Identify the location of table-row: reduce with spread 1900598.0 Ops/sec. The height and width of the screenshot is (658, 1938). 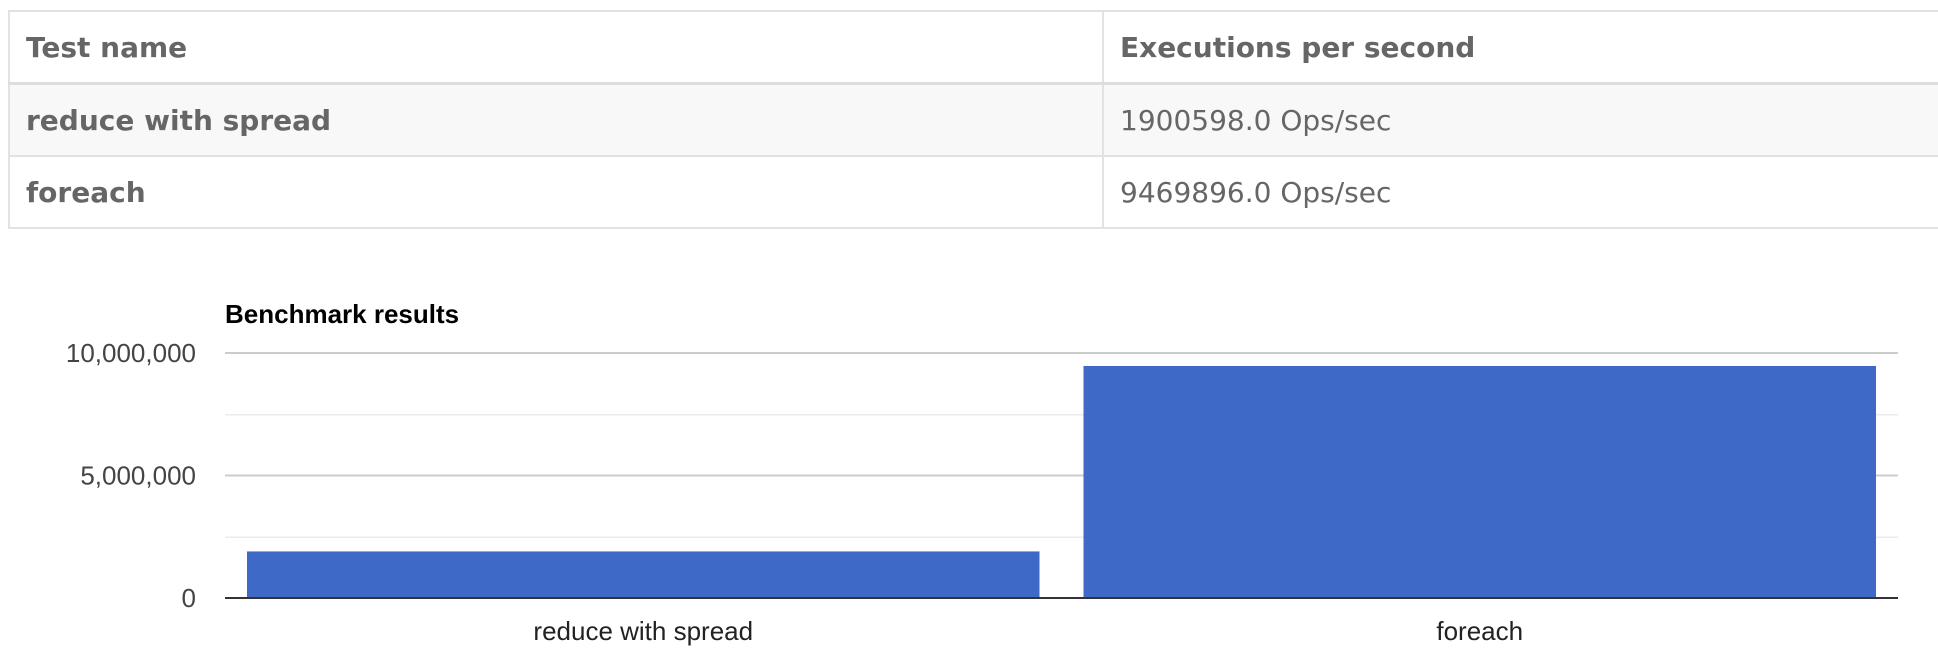
(973, 119).